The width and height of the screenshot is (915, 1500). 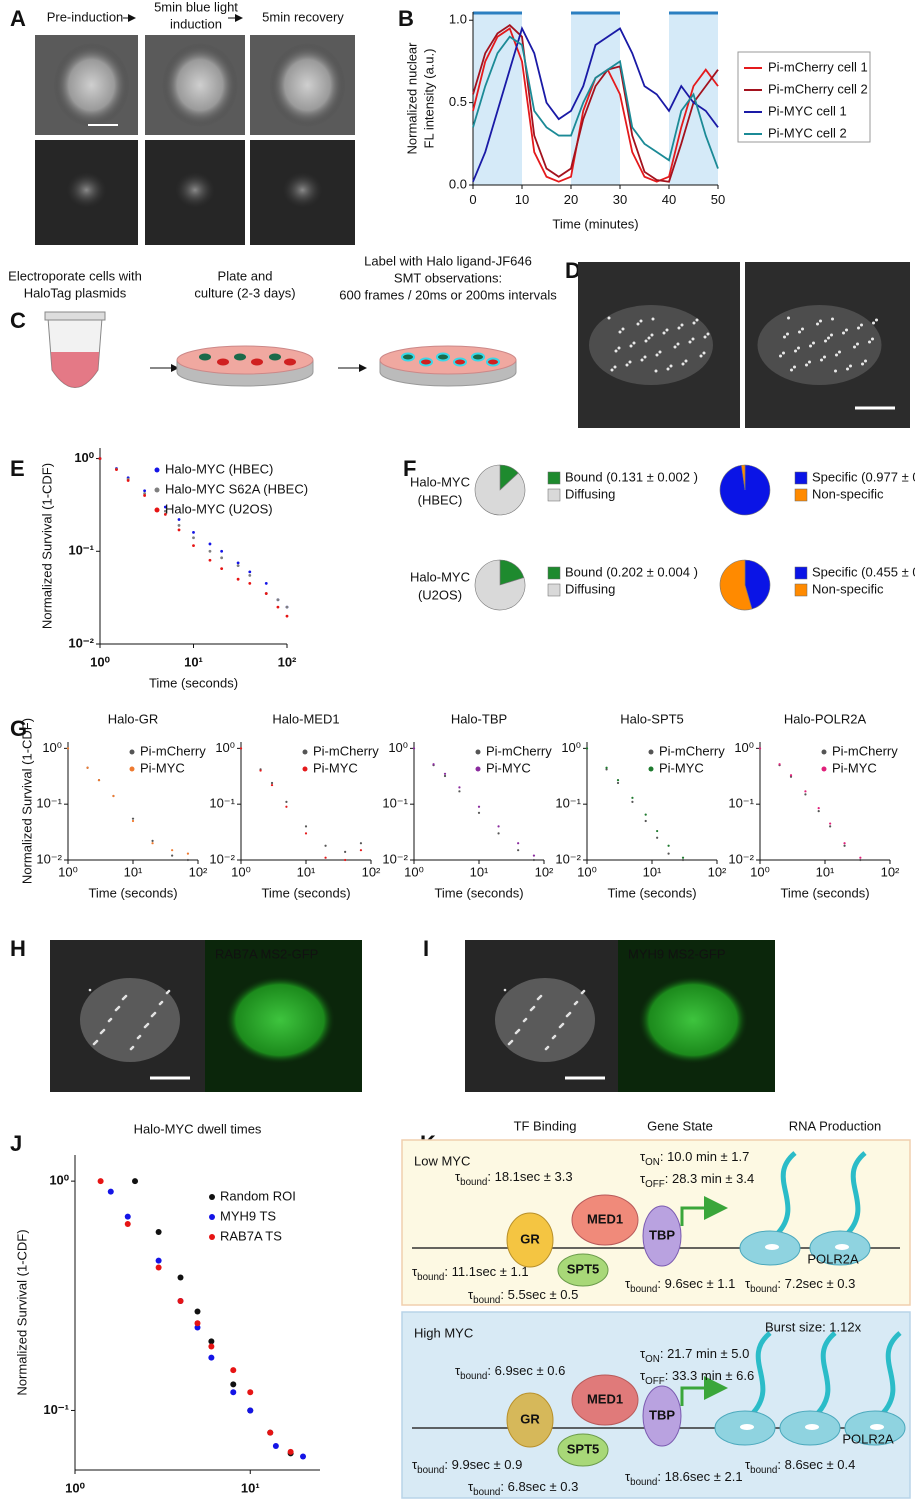 What do you see at coordinates (786, 1193) in the screenshot?
I see `rna` at bounding box center [786, 1193].